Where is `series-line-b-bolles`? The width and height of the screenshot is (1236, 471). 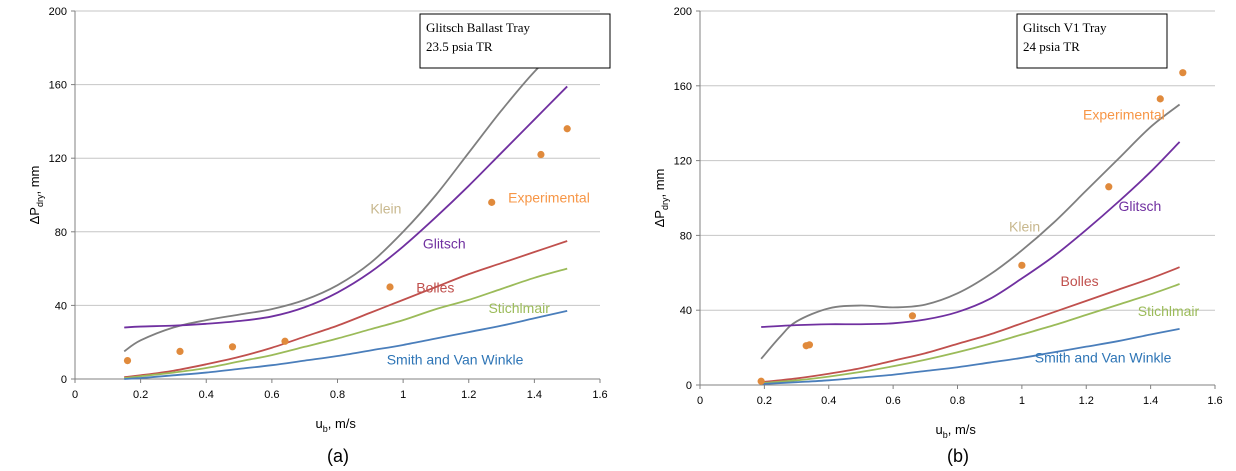 series-line-b-bolles is located at coordinates (970, 325).